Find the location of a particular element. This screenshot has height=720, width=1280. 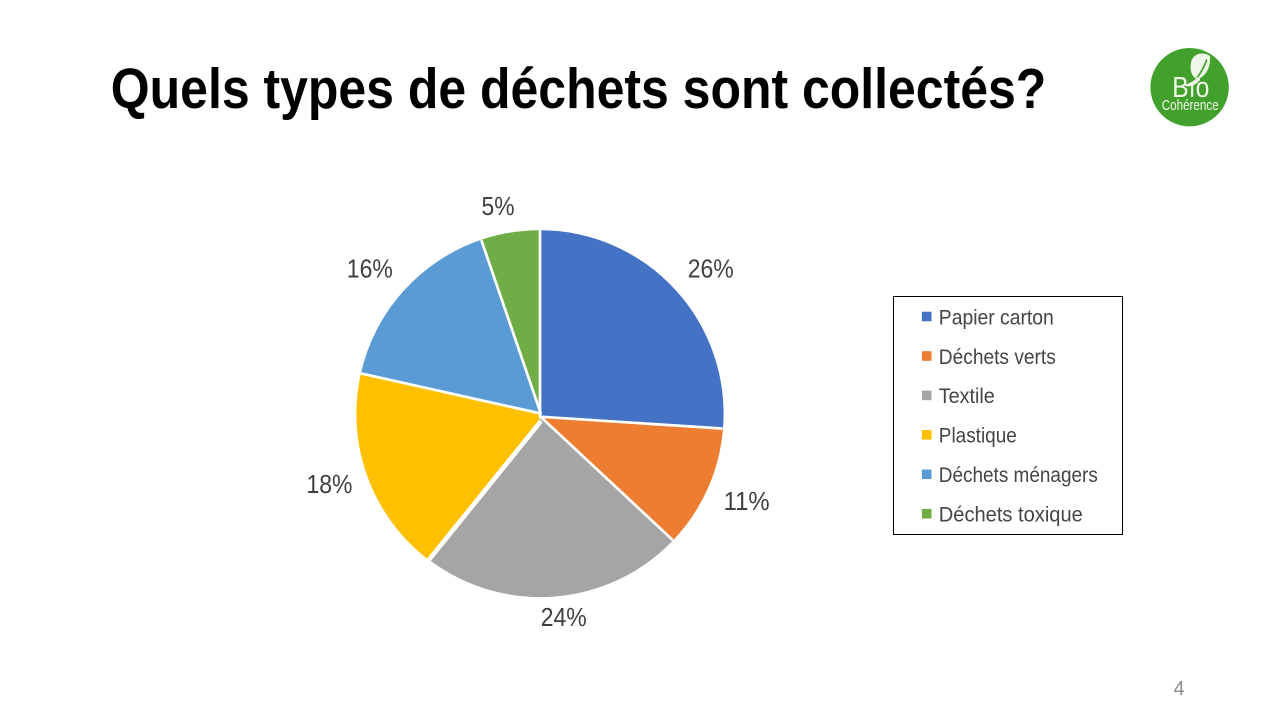

svg-text: Déchets ménagers is located at coordinates (1018, 475).